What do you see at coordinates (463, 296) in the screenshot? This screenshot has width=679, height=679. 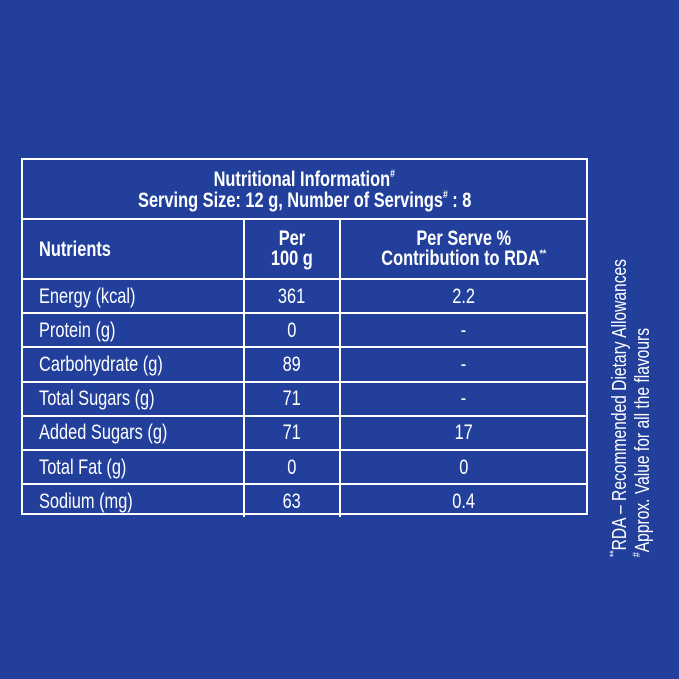 I see `rda-value: 2.2` at bounding box center [463, 296].